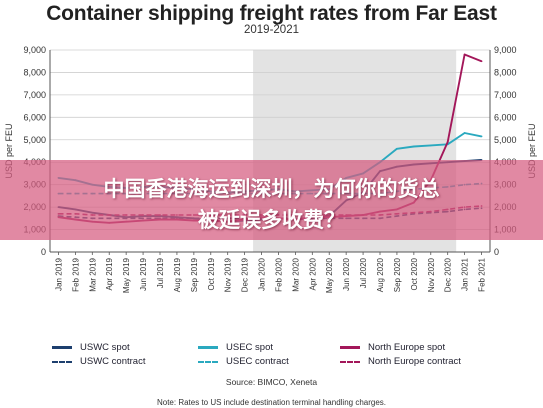 The image size is (543, 408). I want to click on x-tick-label: Apr 2020, so click(312, 273).